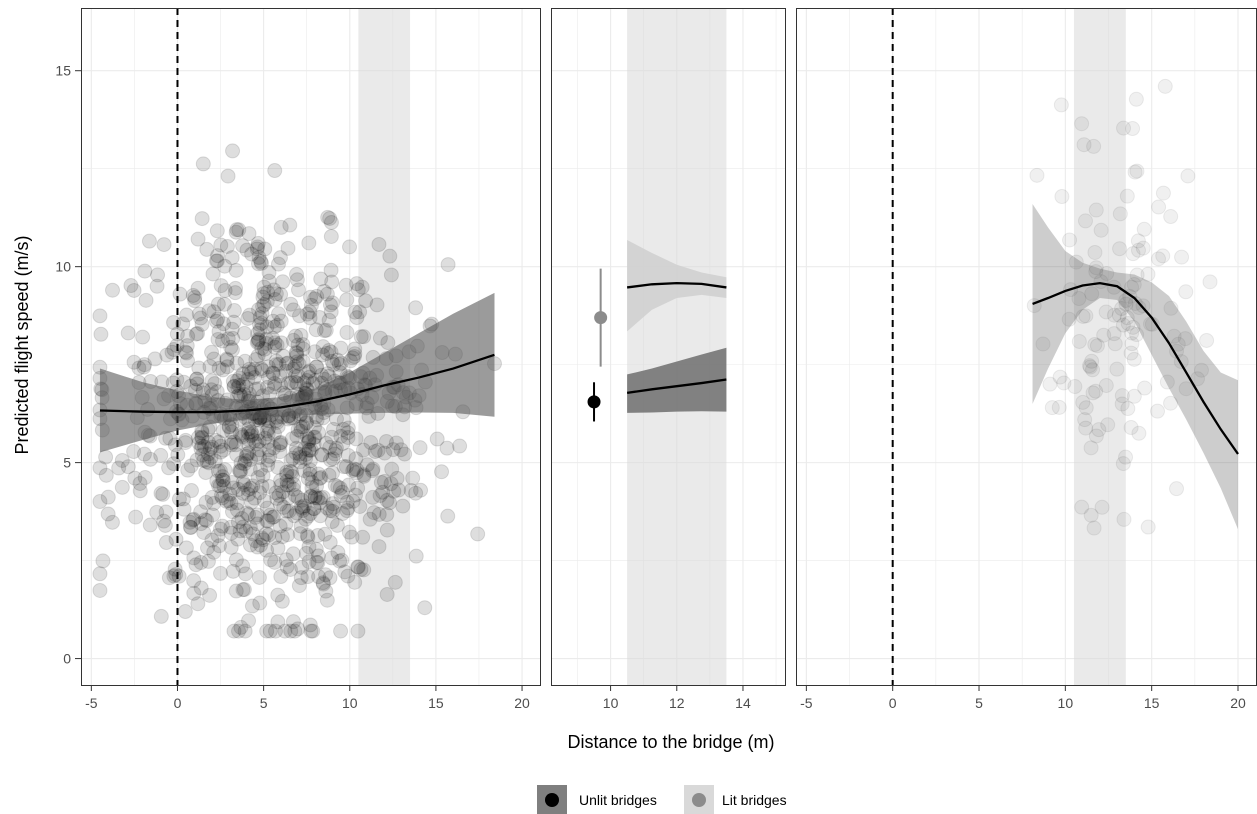 The height and width of the screenshot is (814, 1257). What do you see at coordinates (1122, 307) in the screenshot?
I see `scatter-points` at bounding box center [1122, 307].